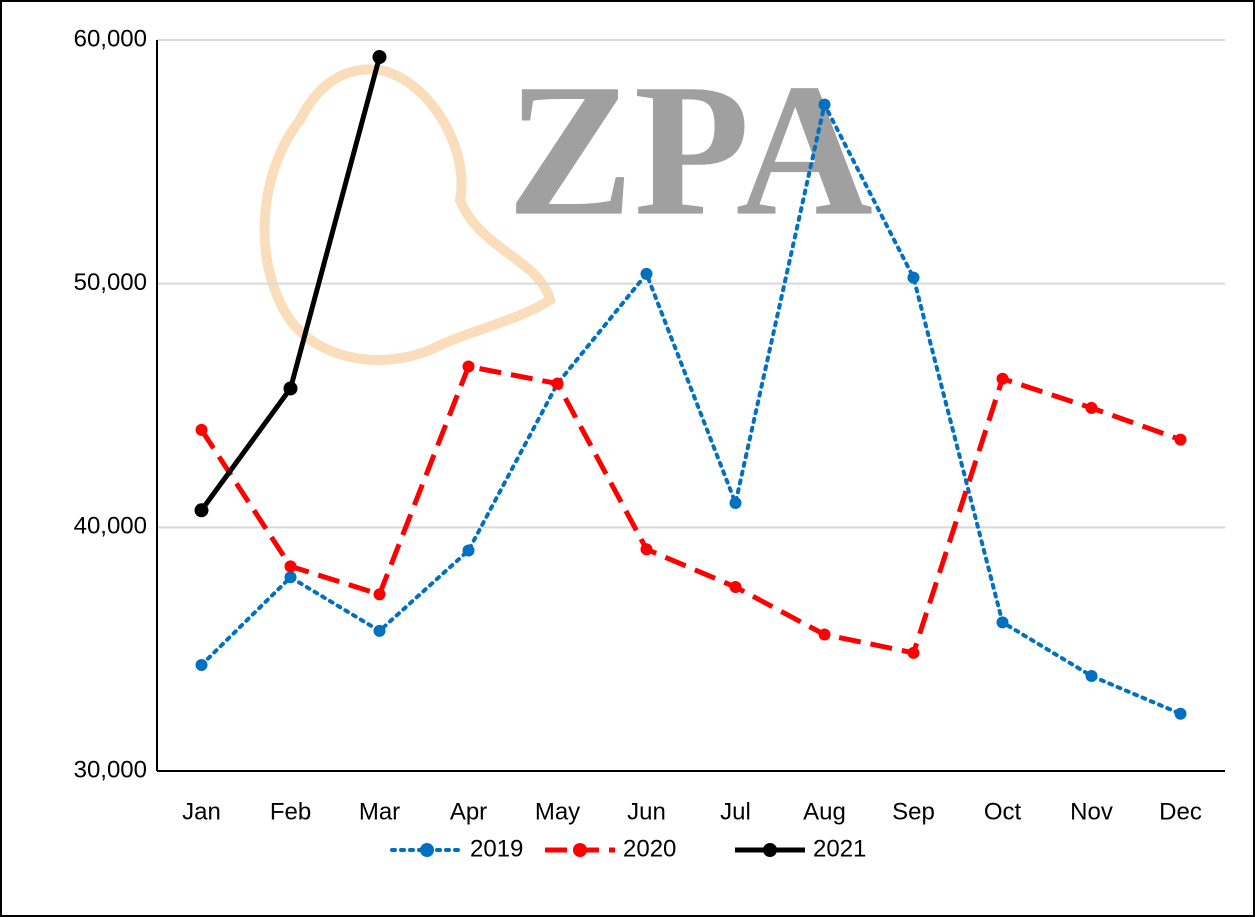 This screenshot has height=917, width=1255. Describe the element at coordinates (690, 151) in the screenshot. I see `watermark-text: ZPA` at that location.